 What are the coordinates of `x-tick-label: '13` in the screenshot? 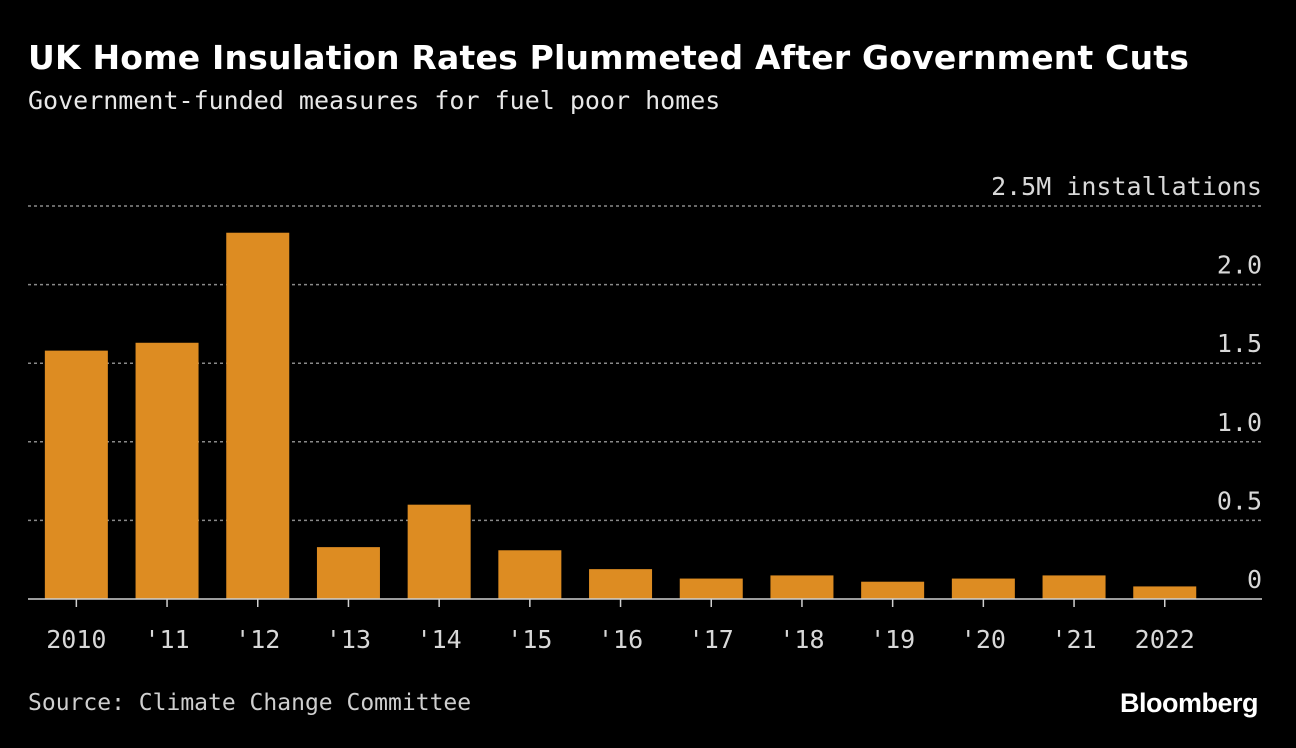 It's located at (348, 639).